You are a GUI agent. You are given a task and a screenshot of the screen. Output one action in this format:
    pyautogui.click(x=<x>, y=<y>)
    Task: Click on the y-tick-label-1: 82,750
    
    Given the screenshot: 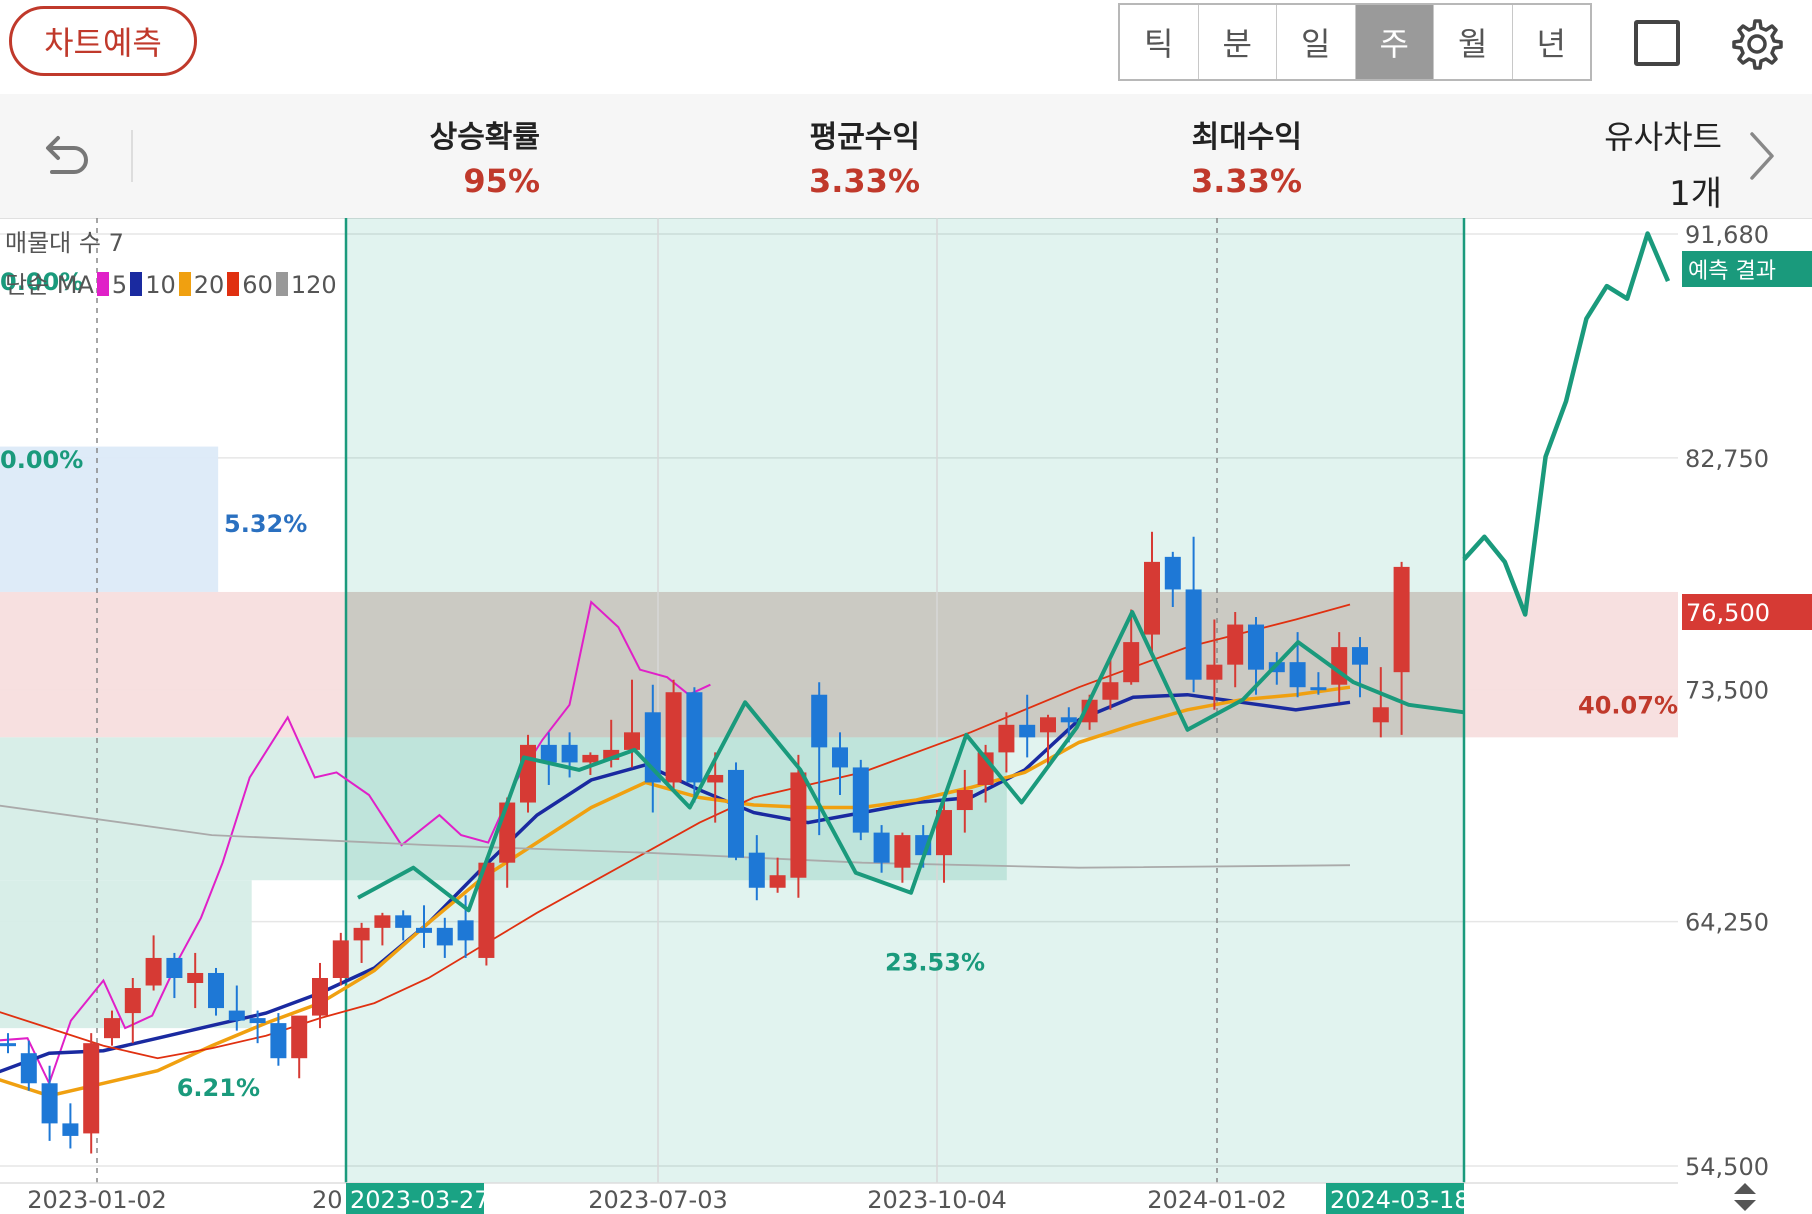 What is the action you would take?
    pyautogui.click(x=1727, y=459)
    